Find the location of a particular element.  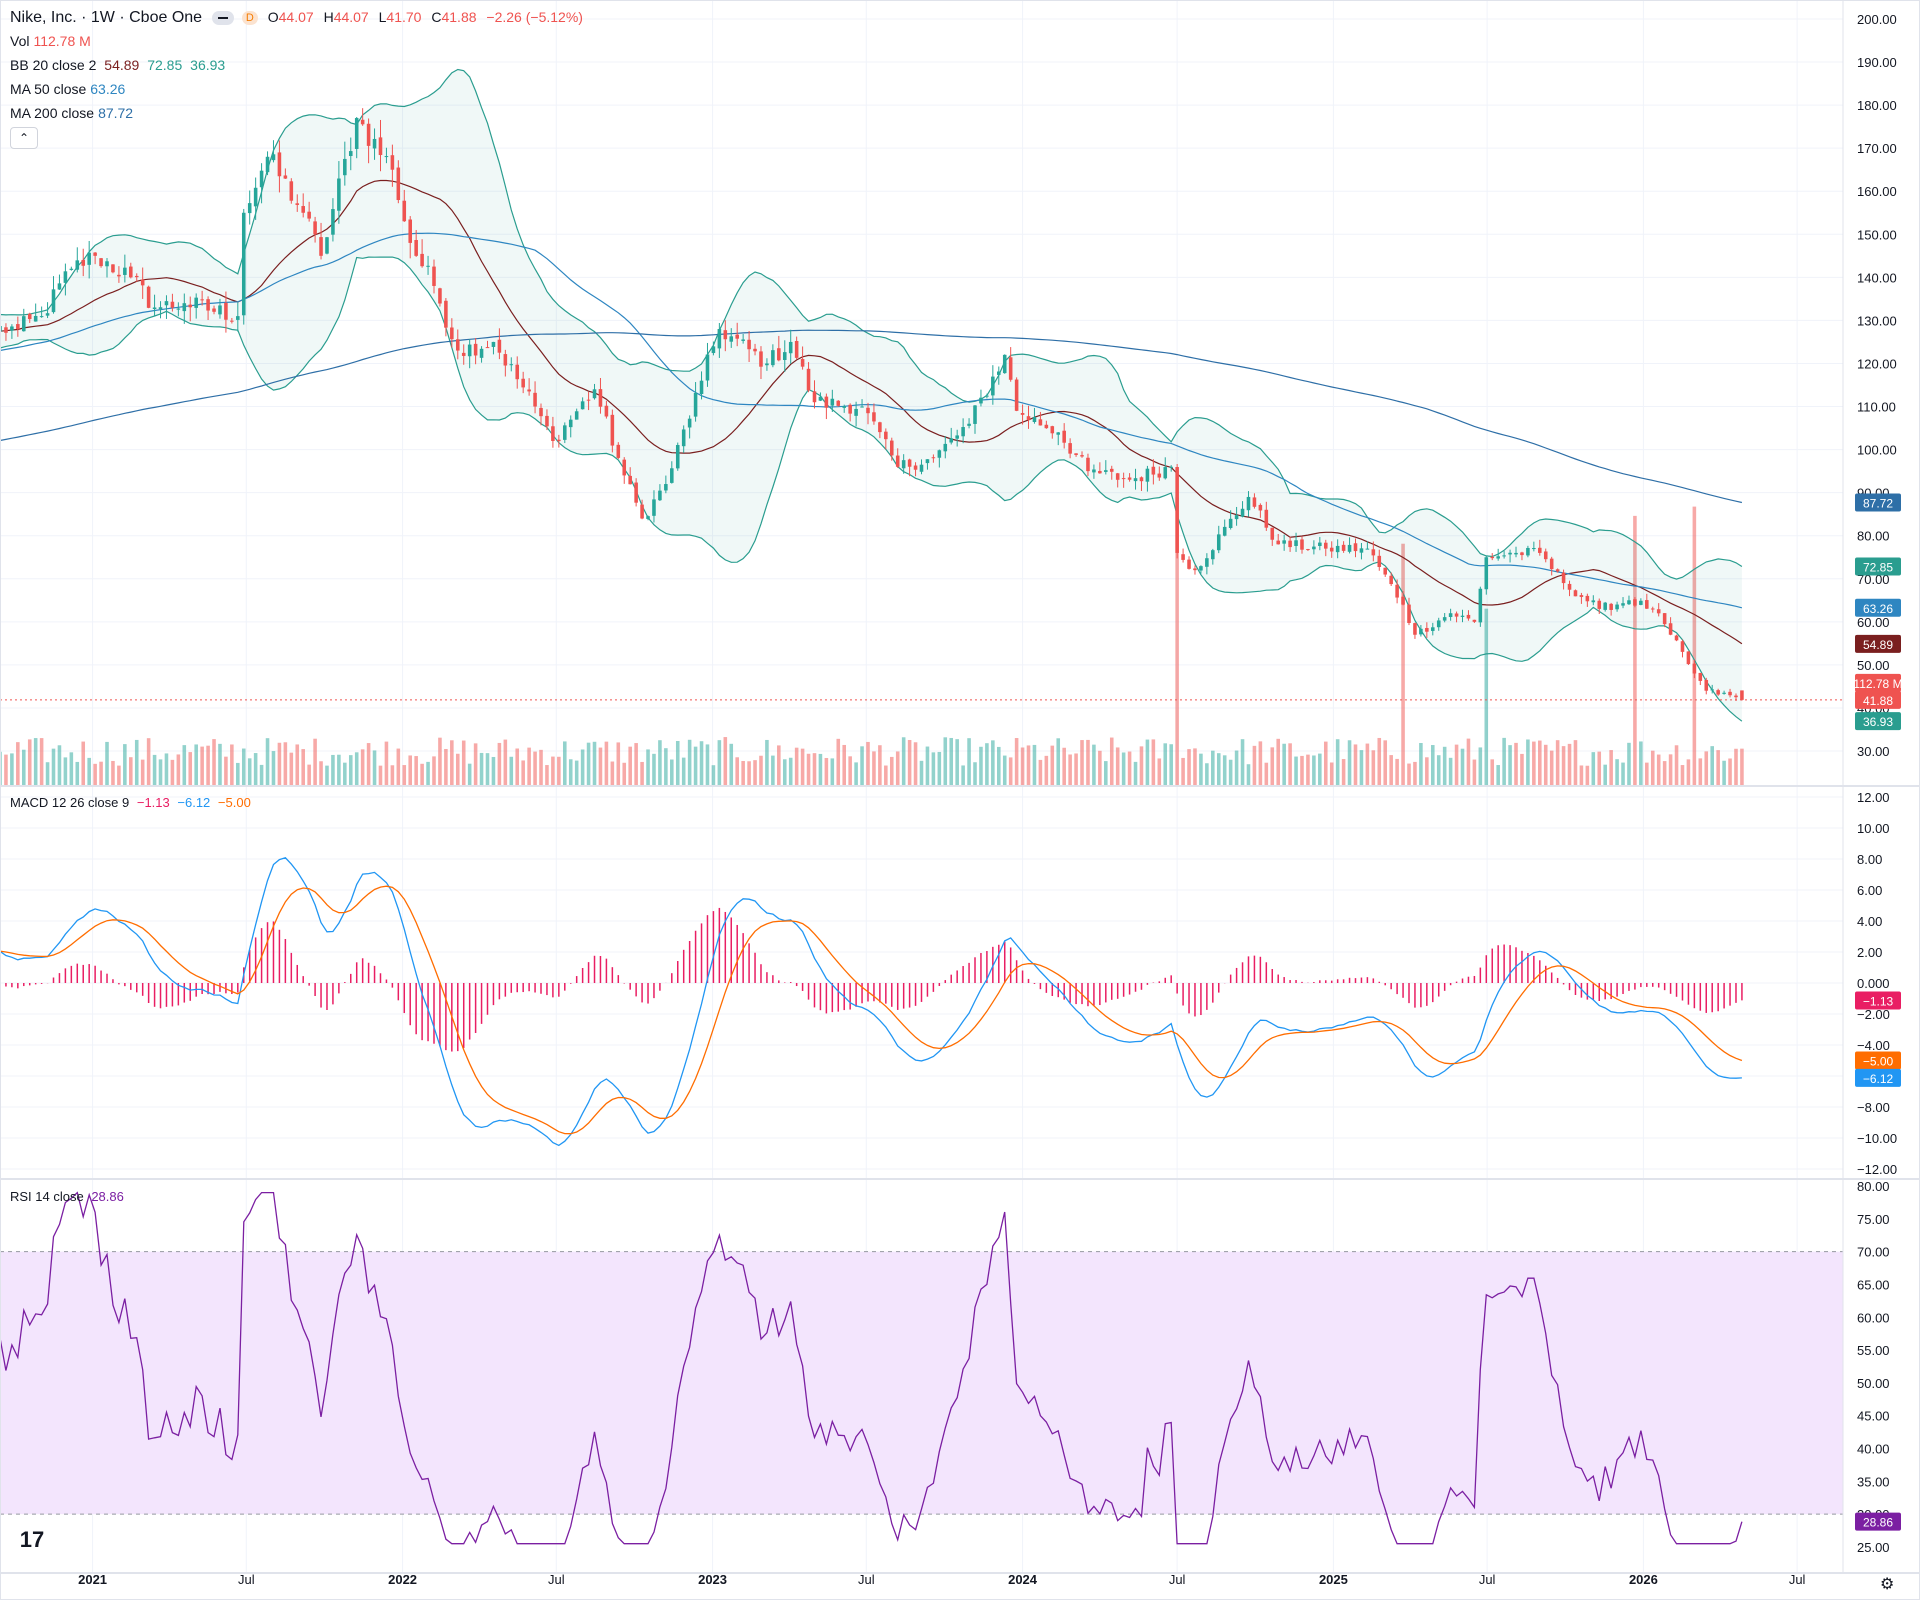

ma200-line is located at coordinates (871, 416).